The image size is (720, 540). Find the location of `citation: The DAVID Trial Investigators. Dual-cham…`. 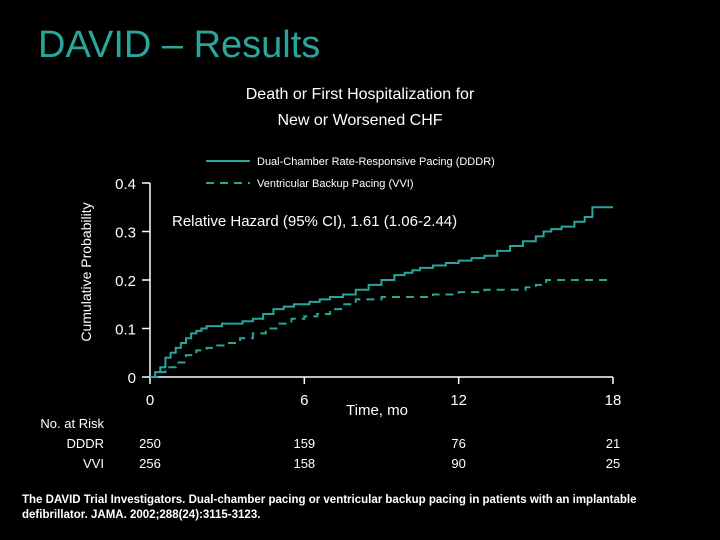

citation: The DAVID Trial Investigators. Dual-cham… is located at coordinates (329, 507).